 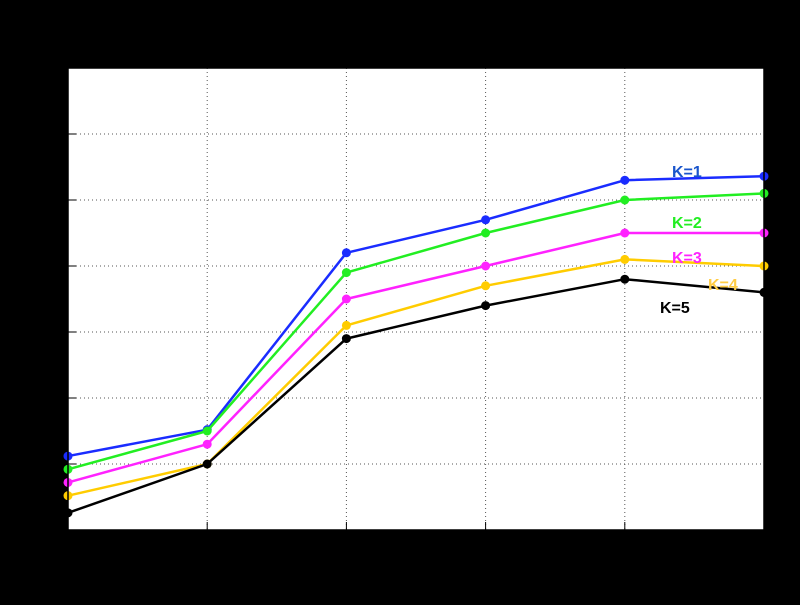 What do you see at coordinates (687, 223) in the screenshot?
I see `annotation-k2: K=2` at bounding box center [687, 223].